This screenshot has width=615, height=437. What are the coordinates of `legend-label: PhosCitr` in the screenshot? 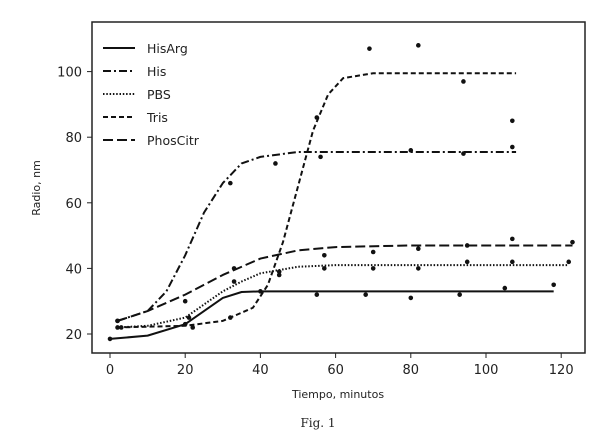 It's located at (173, 140).